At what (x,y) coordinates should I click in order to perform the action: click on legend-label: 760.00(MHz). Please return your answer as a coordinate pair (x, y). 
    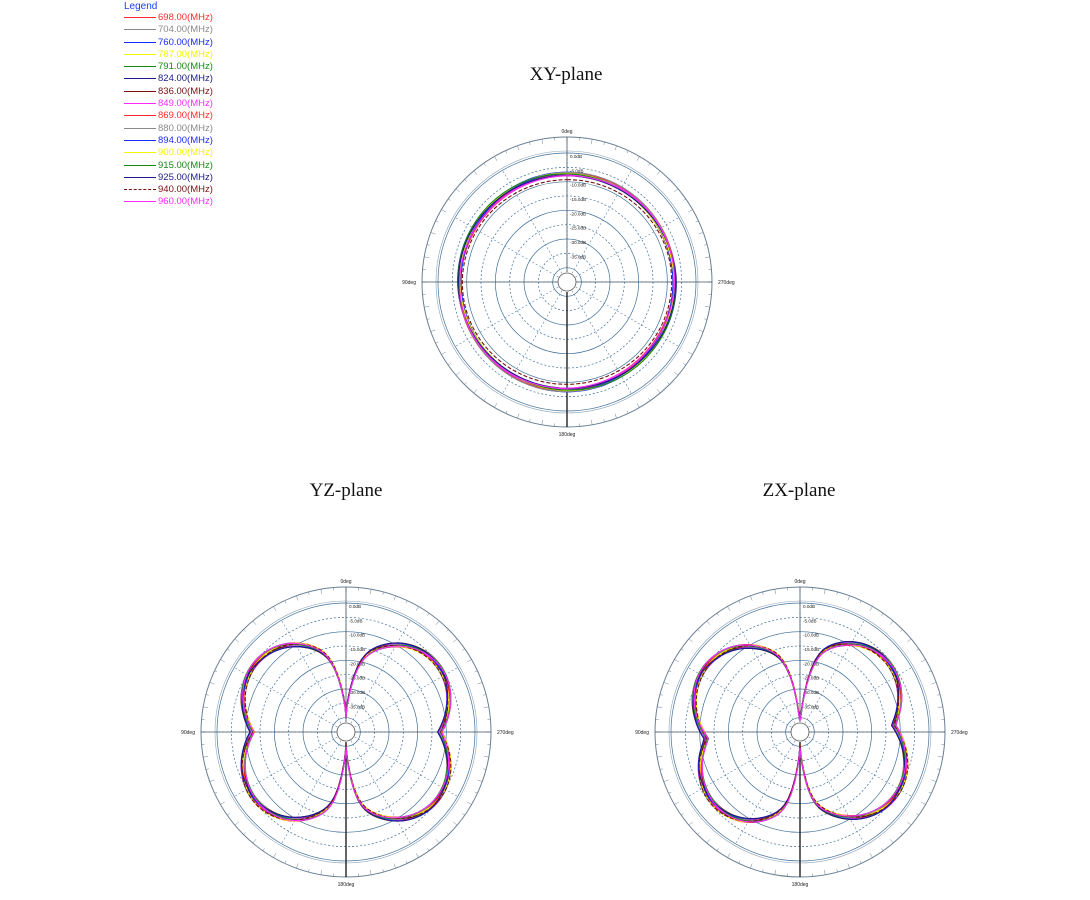
    Looking at the image, I should click on (185, 42).